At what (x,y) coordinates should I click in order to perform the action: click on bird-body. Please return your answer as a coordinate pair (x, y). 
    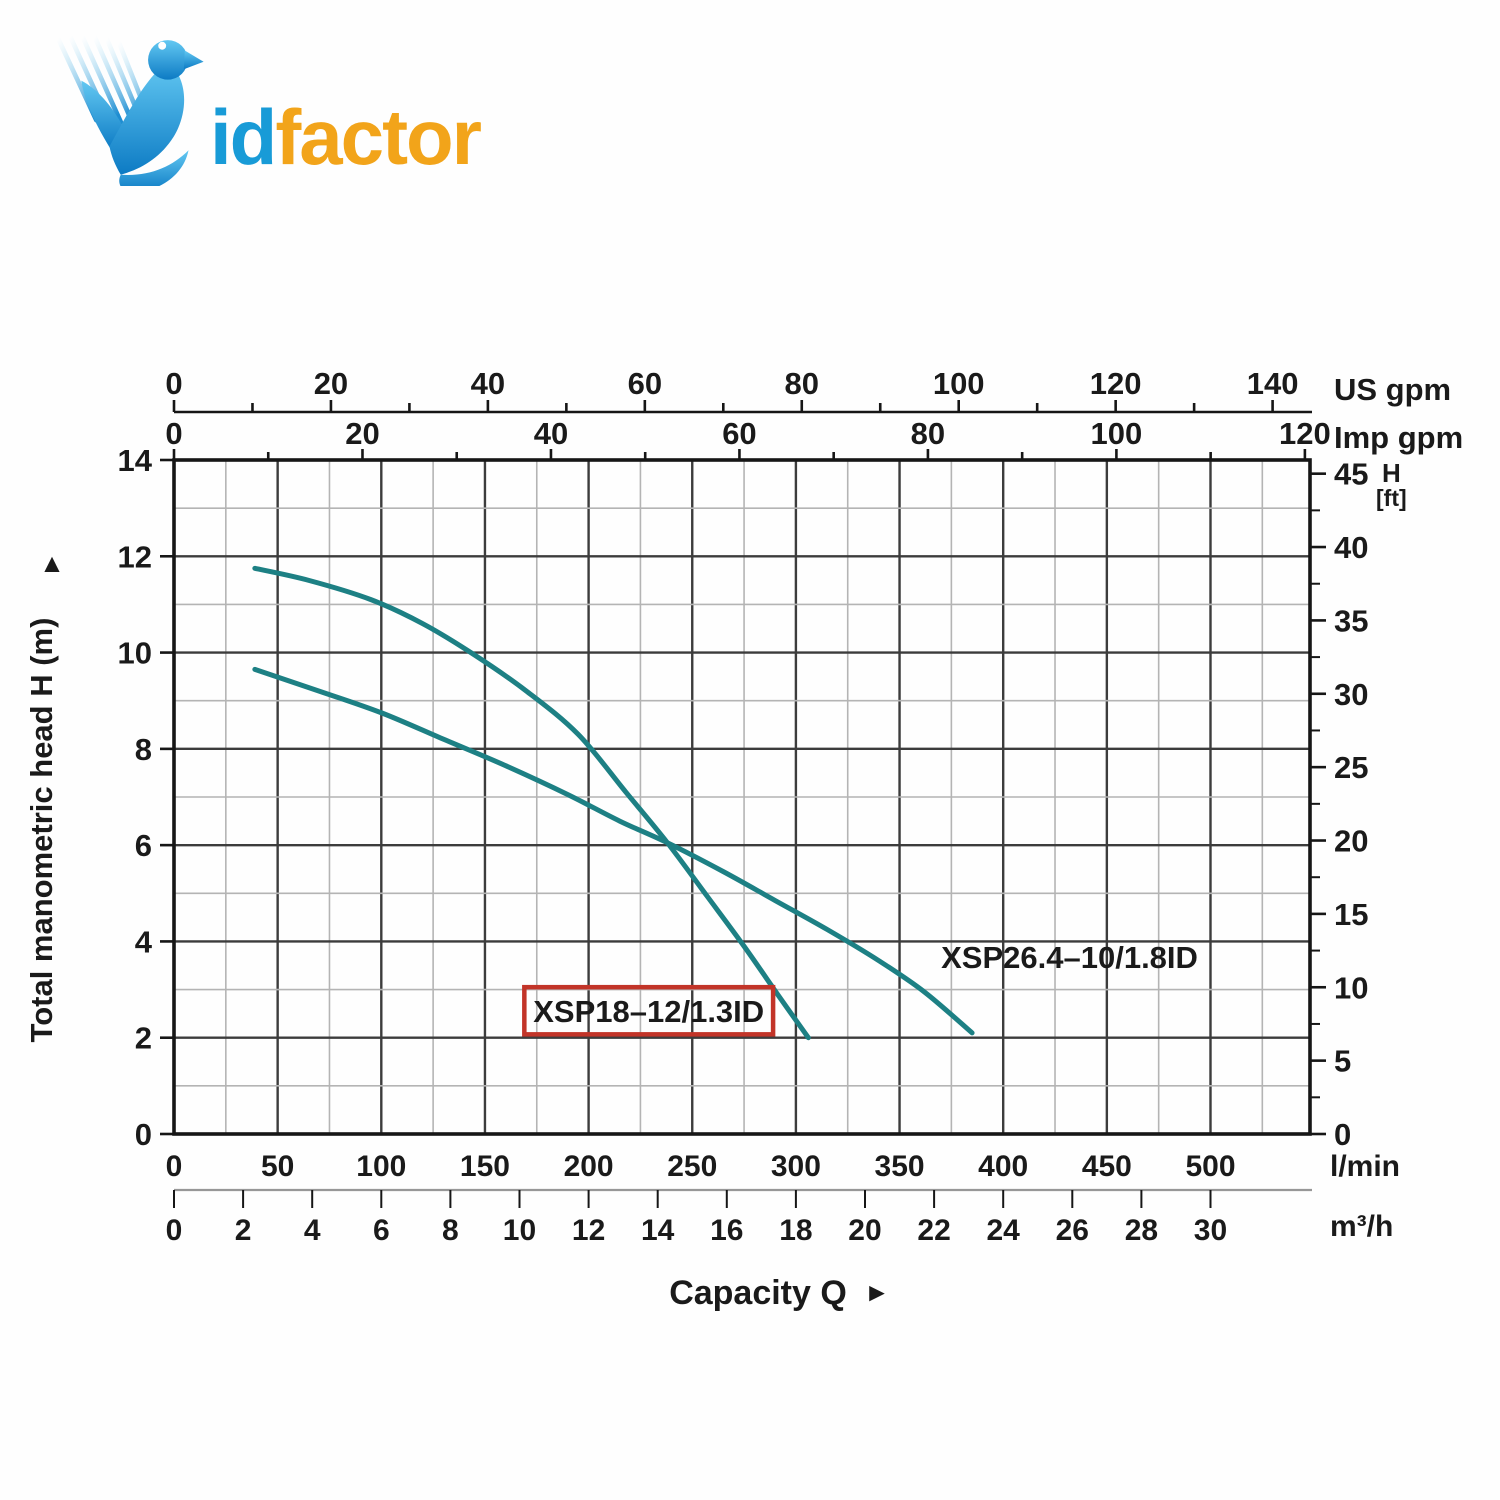
    Looking at the image, I should click on (142, 113).